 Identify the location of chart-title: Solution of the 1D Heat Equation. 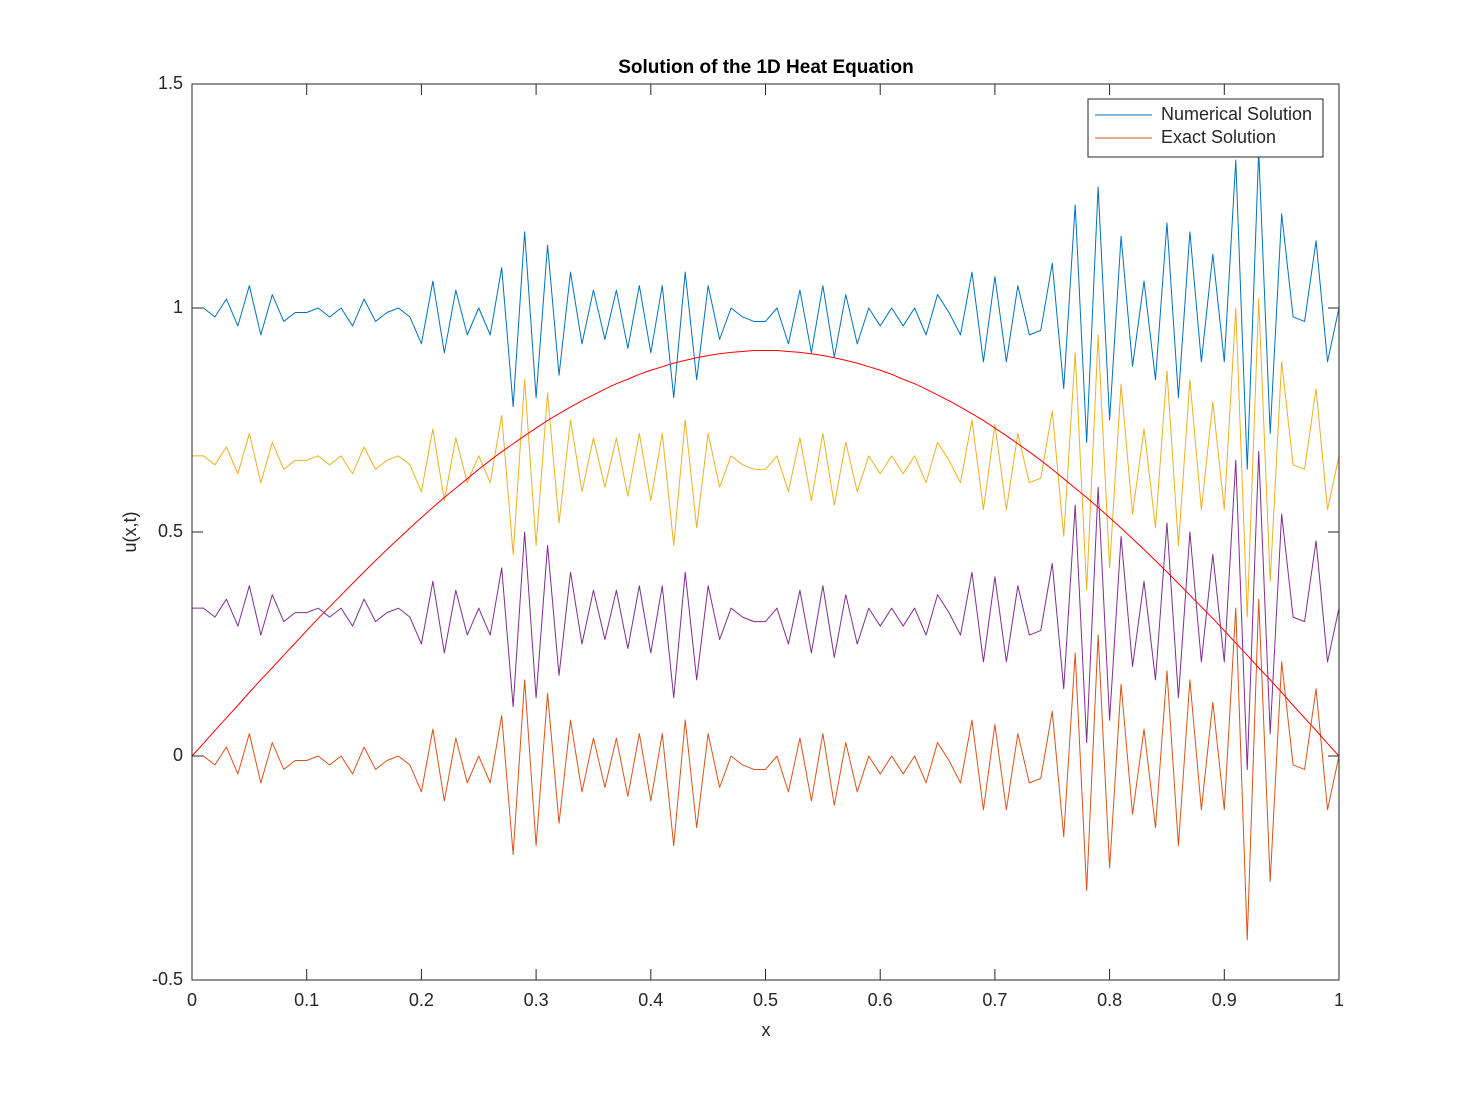
(766, 67).